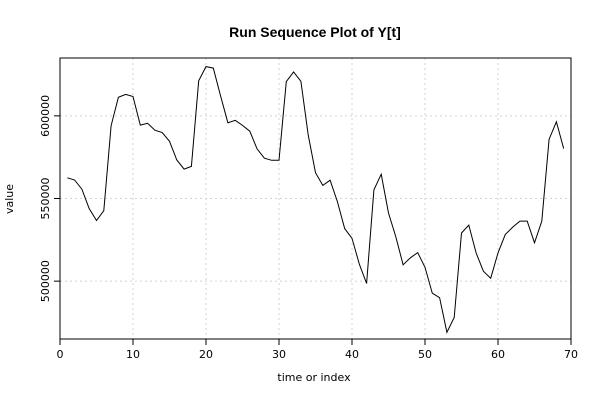 The width and height of the screenshot is (599, 400). What do you see at coordinates (314, 377) in the screenshot?
I see `x-axis-label: time or index` at bounding box center [314, 377].